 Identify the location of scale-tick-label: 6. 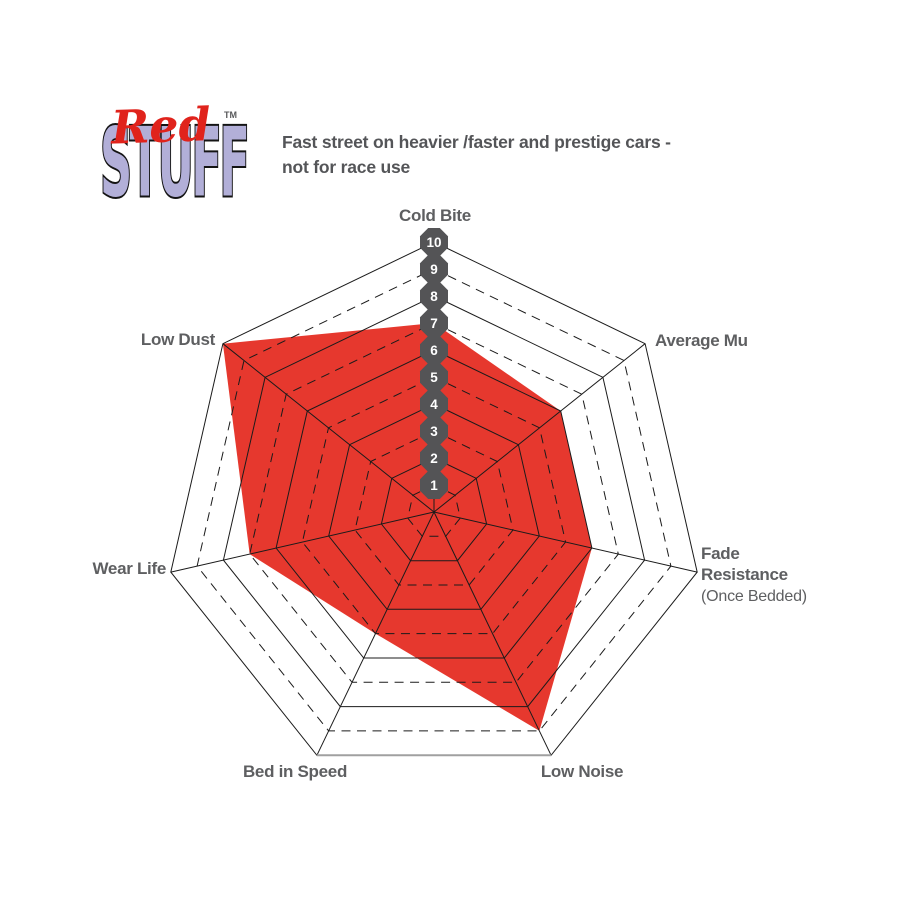
(434, 350).